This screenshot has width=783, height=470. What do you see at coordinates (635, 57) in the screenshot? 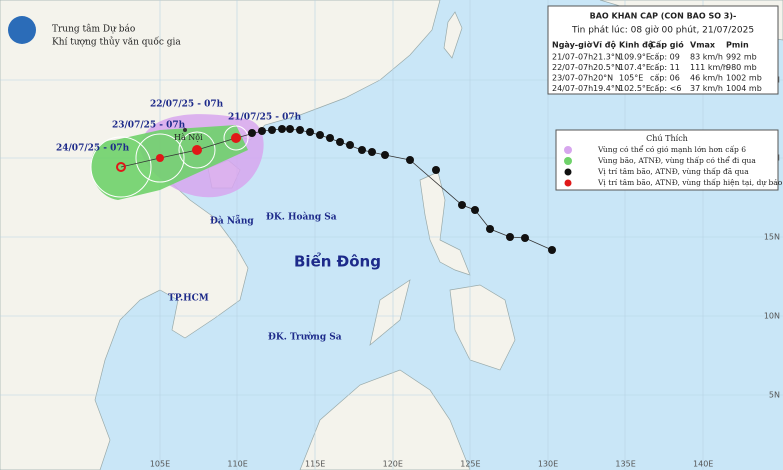
I see `table-cell: 109.9°E` at bounding box center [635, 57].